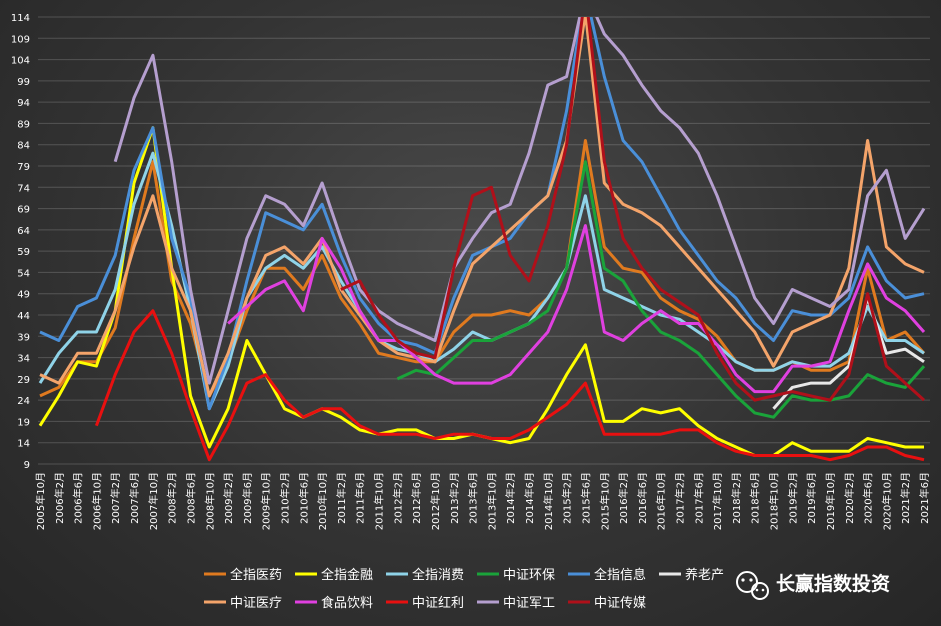  I want to click on y-tick-label: 9, so click(27, 465).